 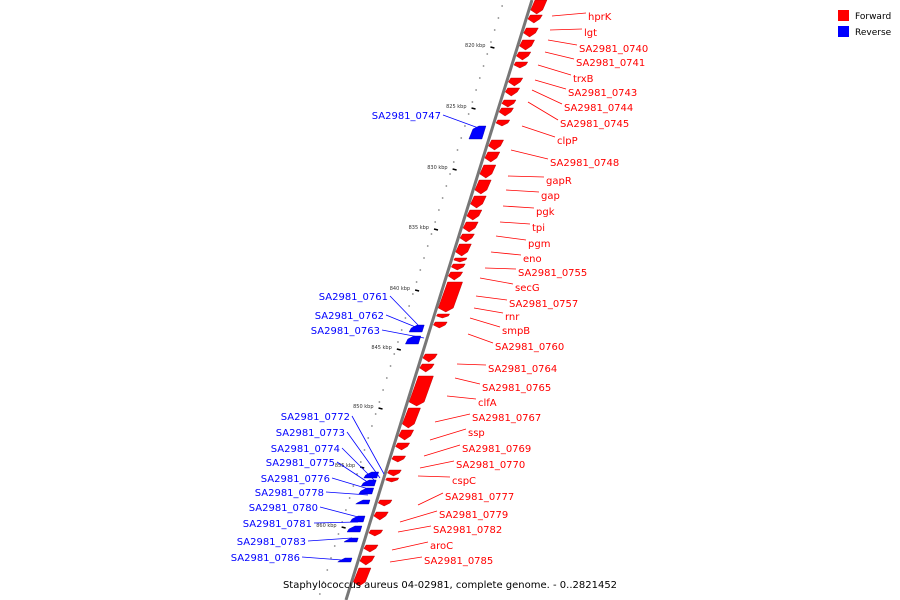 What do you see at coordinates (532, 259) in the screenshot?
I see `gene-label-eno: eno` at bounding box center [532, 259].